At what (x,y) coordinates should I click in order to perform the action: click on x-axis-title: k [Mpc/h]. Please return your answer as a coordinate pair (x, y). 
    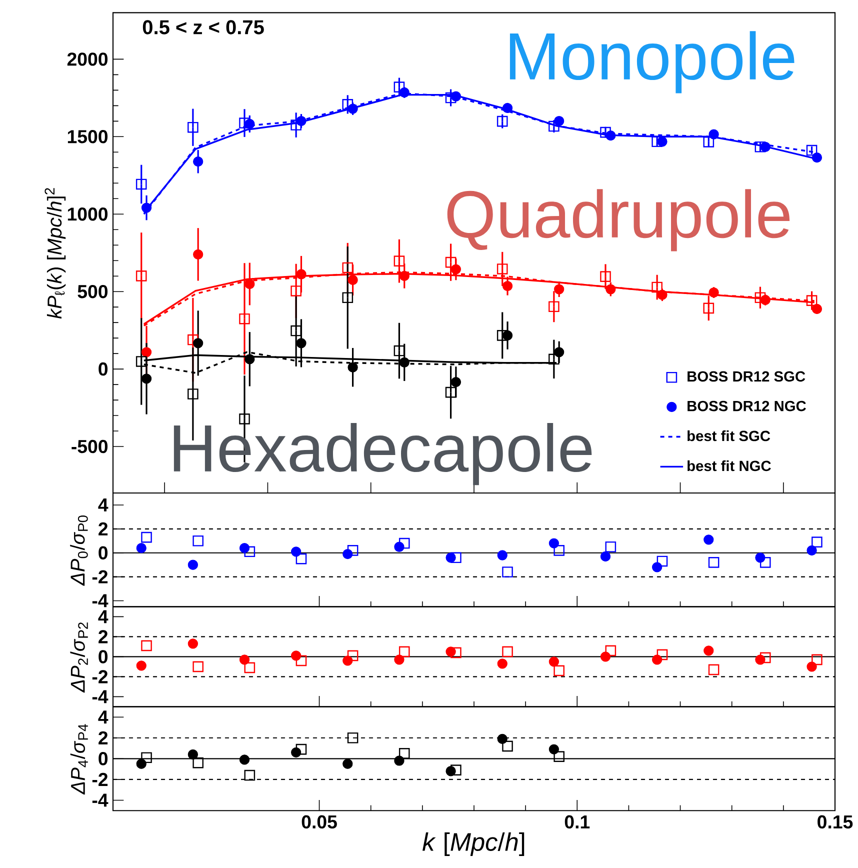
    Looking at the image, I should click on (473, 844).